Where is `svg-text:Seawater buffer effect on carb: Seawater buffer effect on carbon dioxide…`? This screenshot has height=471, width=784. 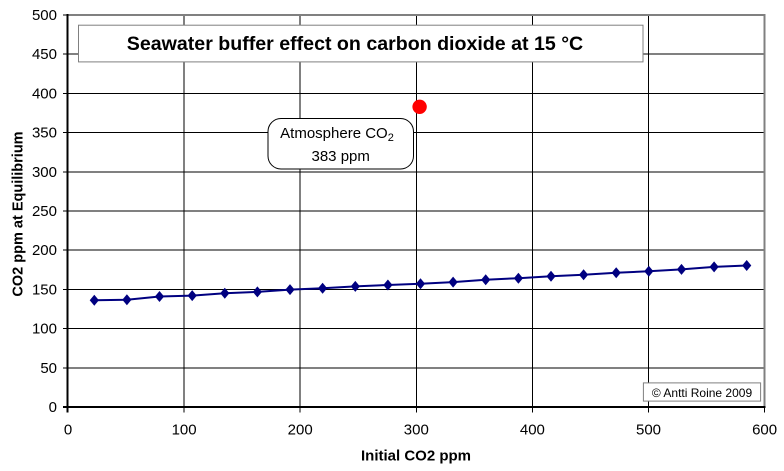 svg-text:Seawater buffer effect on carb: Seawater buffer effect on carbon dioxide… is located at coordinates (355, 44).